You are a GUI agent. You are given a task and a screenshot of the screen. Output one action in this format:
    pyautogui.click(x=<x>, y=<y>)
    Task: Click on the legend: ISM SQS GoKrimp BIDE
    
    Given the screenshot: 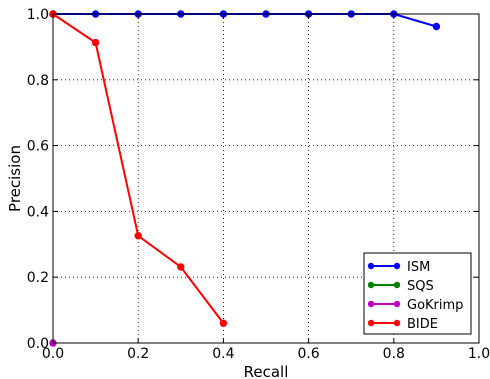 What is the action you would take?
    pyautogui.click(x=417, y=293)
    